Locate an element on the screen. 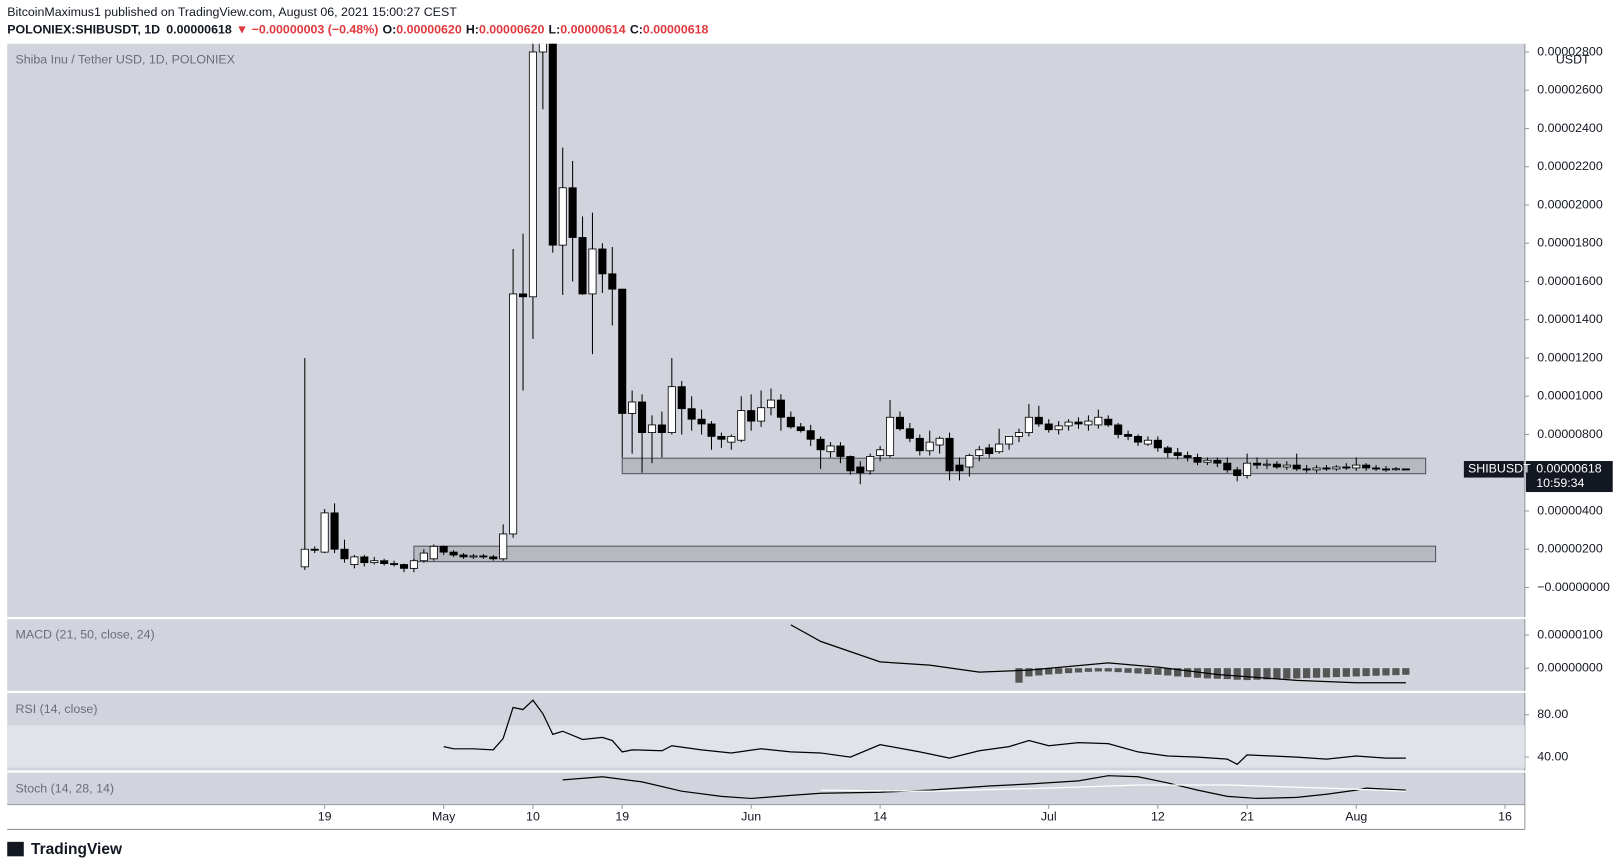  y-tick-label: 0.00002800 is located at coordinates (1570, 51).